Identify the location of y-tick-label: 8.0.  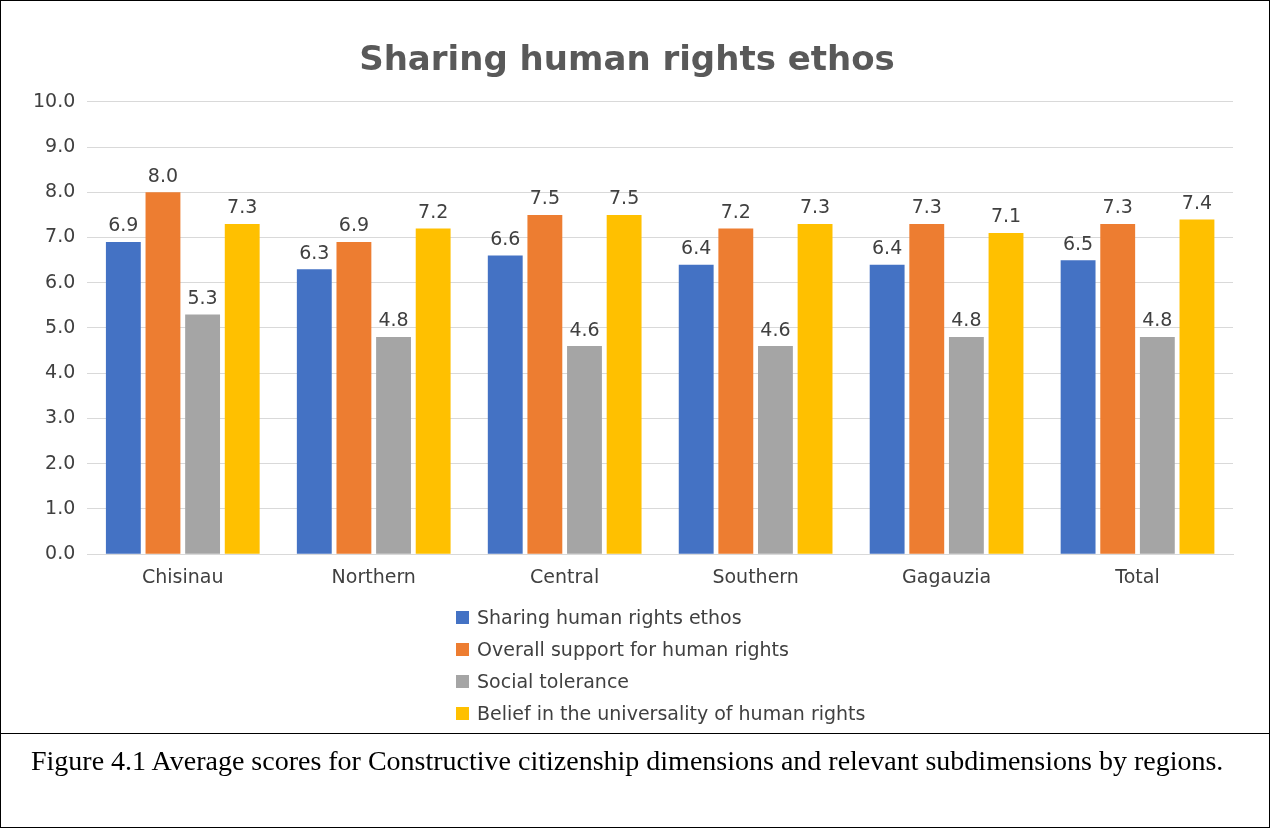
(60, 190).